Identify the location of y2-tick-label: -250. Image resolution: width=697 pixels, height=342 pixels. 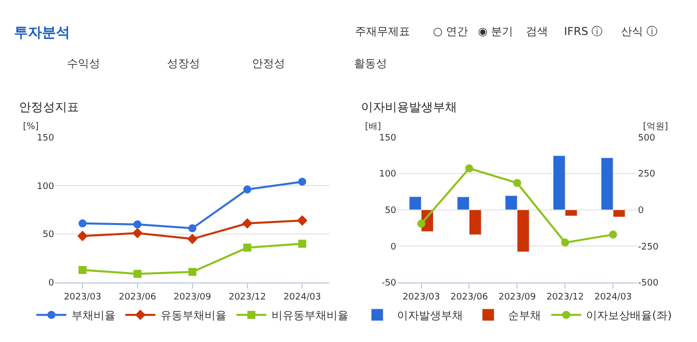
(648, 247).